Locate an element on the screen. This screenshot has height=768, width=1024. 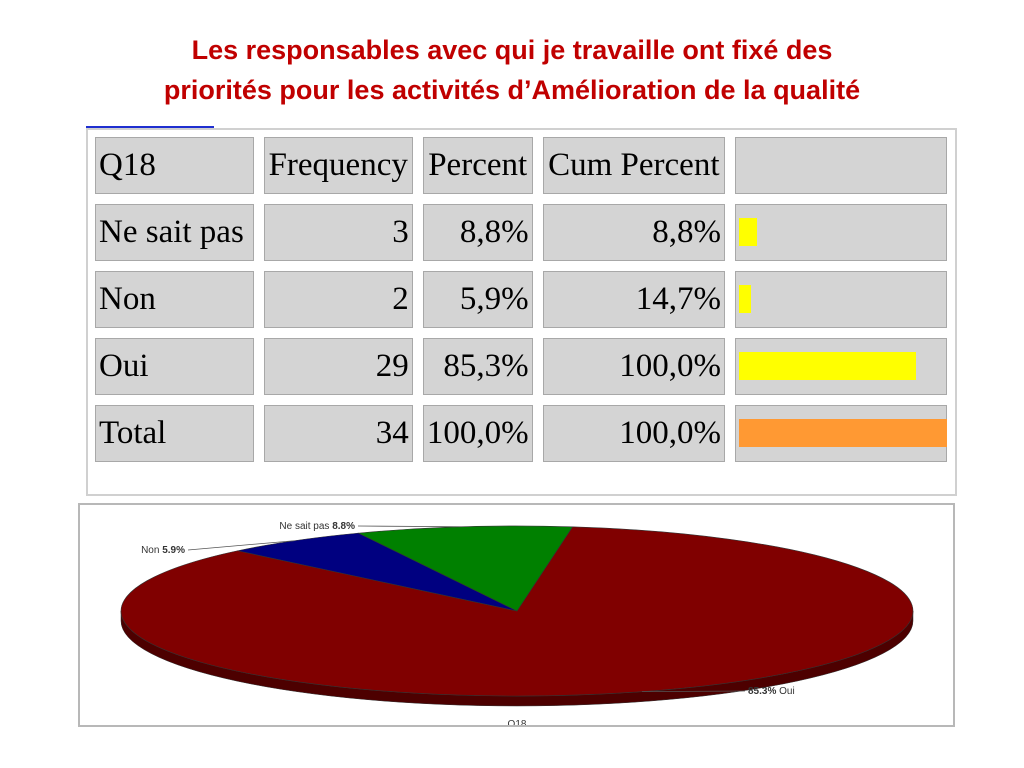
header-percent: Percent is located at coordinates (477, 165).